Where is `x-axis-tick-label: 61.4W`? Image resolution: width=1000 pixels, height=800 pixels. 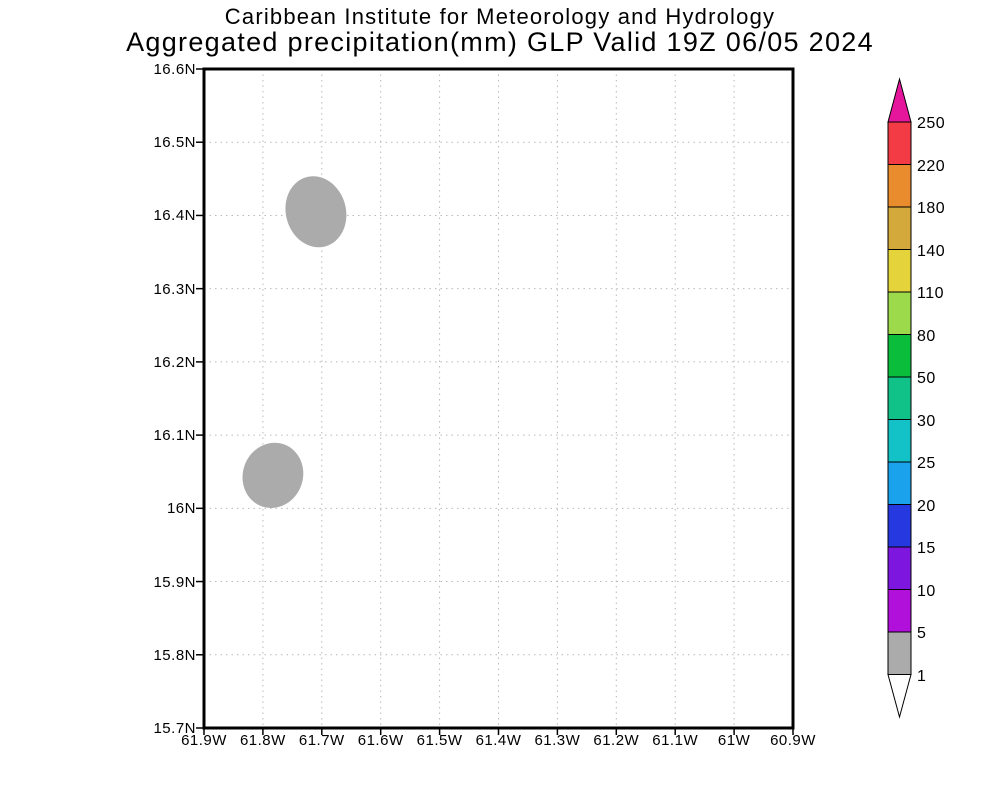 x-axis-tick-label: 61.4W is located at coordinates (498, 740).